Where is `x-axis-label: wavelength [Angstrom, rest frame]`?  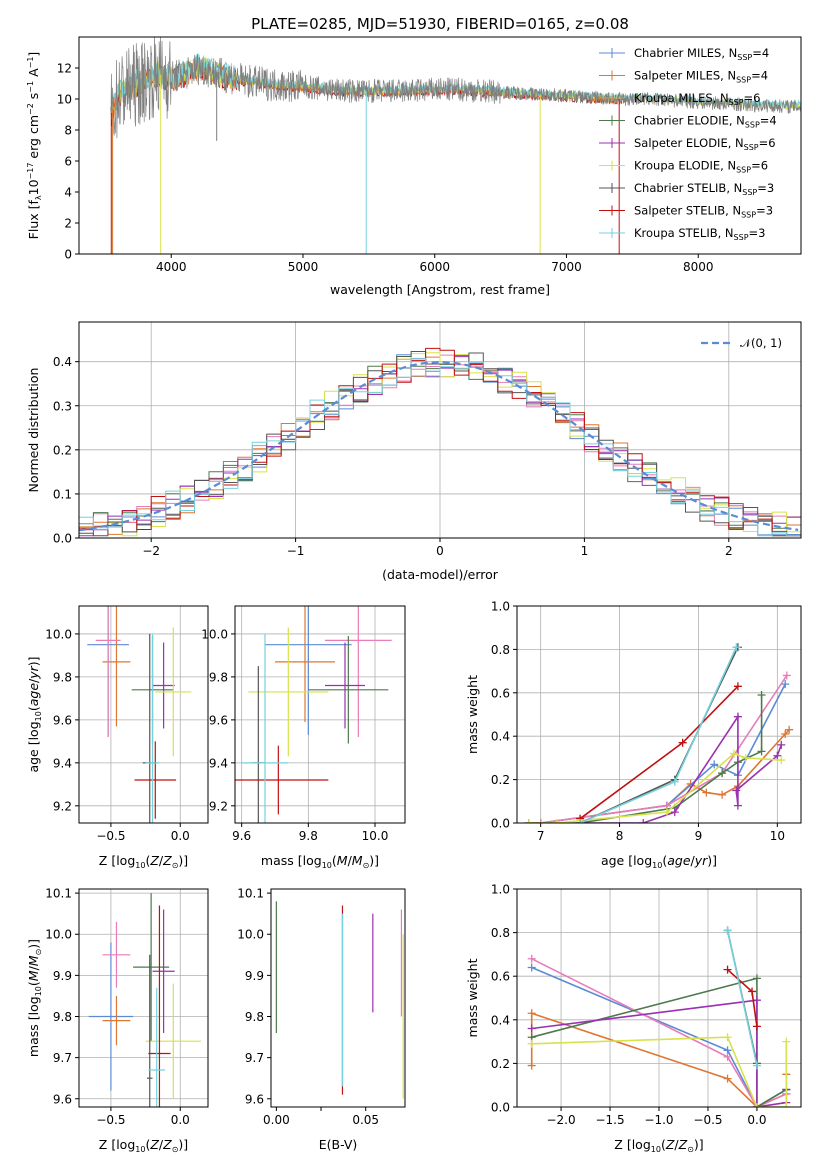 x-axis-label: wavelength [Angstrom, rest frame] is located at coordinates (440, 289).